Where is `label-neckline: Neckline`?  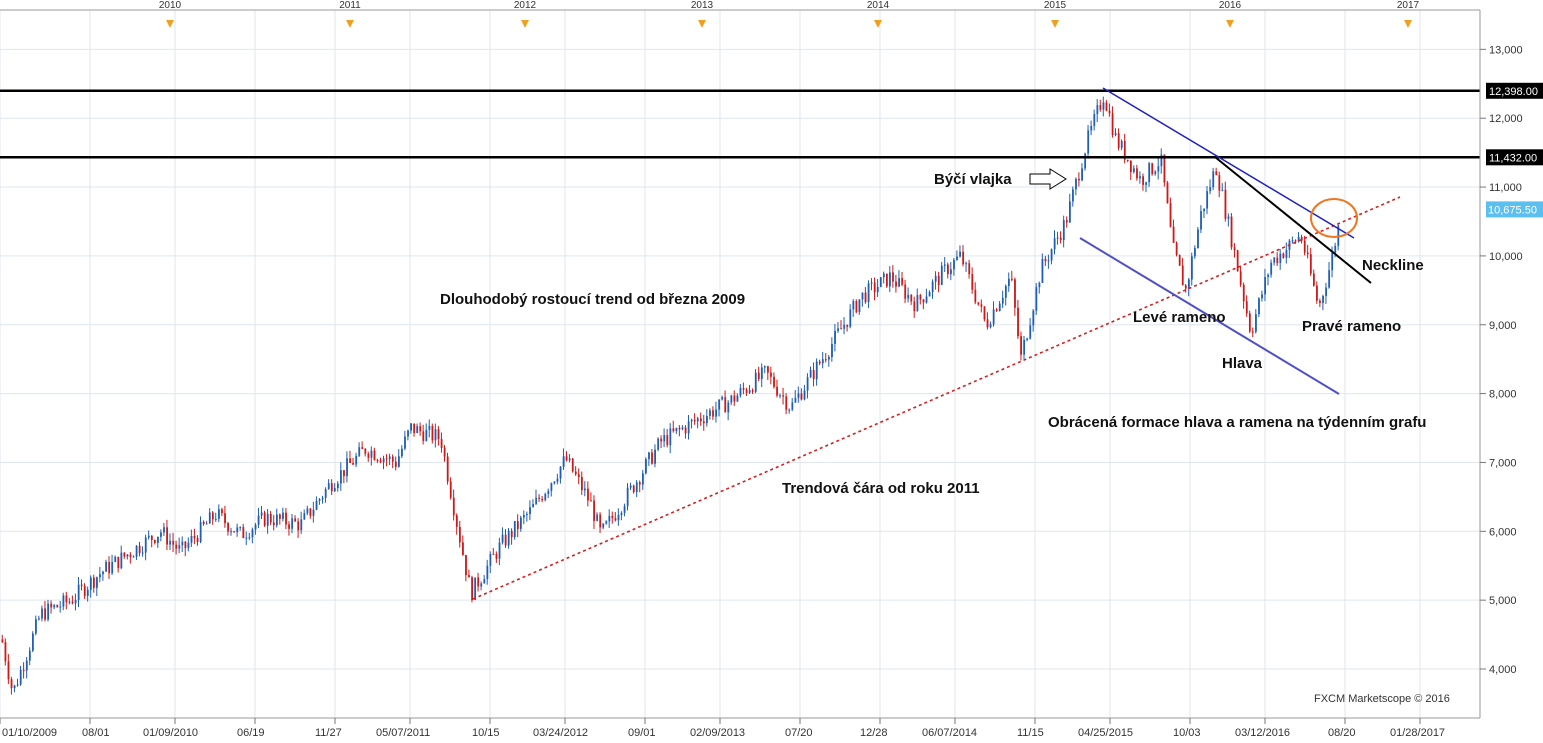 label-neckline: Neckline is located at coordinates (1393, 265).